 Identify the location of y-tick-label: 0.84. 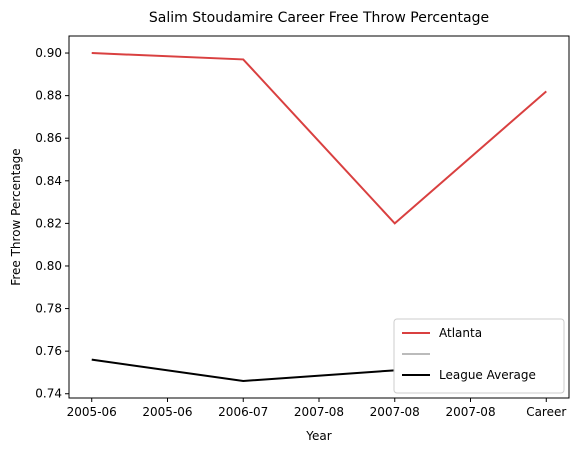
(48, 181).